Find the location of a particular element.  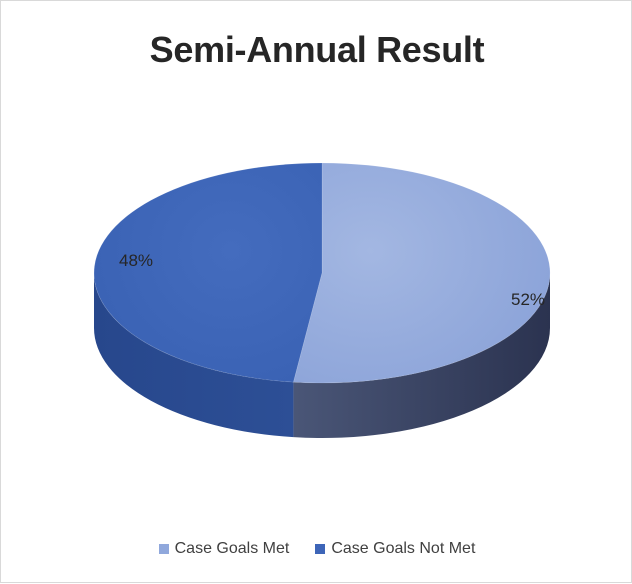

legend-label-met: Case Goals Met is located at coordinates (232, 548).